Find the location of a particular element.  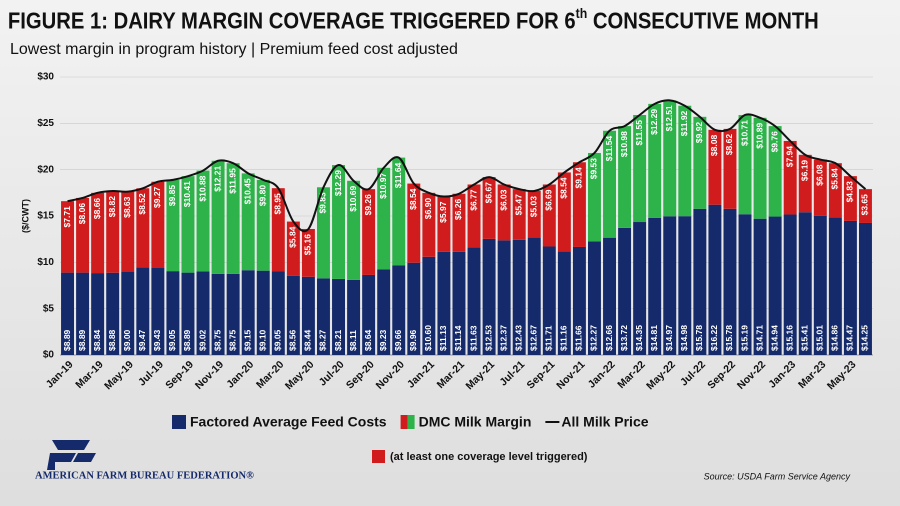

value-label: $10.97 is located at coordinates (383, 186).